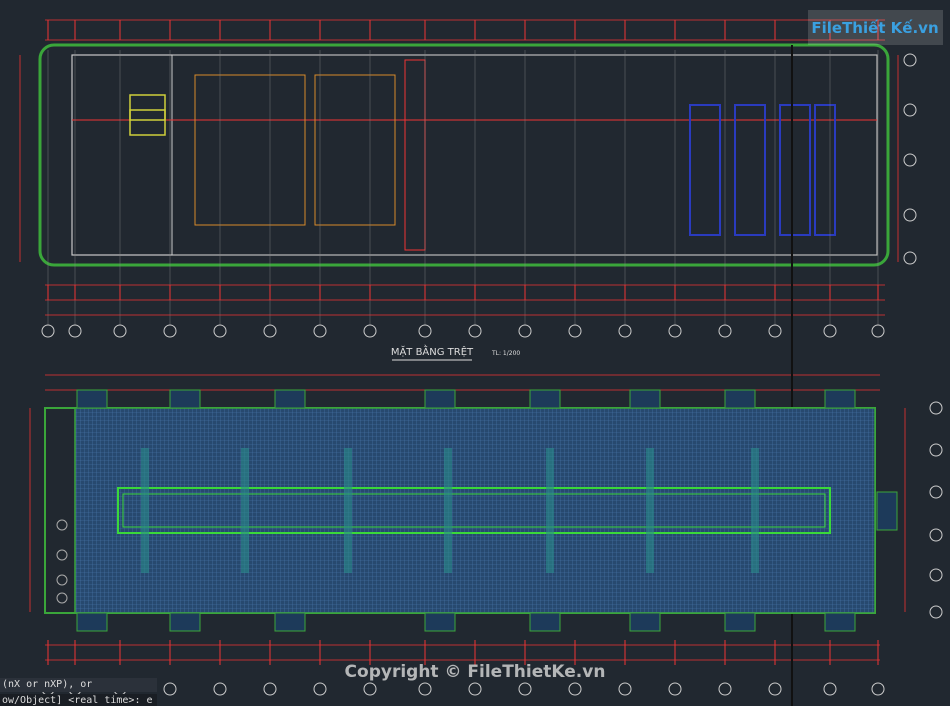 The height and width of the screenshot is (706, 950). I want to click on logo: FileThiết Kế.vn, so click(874, 27).